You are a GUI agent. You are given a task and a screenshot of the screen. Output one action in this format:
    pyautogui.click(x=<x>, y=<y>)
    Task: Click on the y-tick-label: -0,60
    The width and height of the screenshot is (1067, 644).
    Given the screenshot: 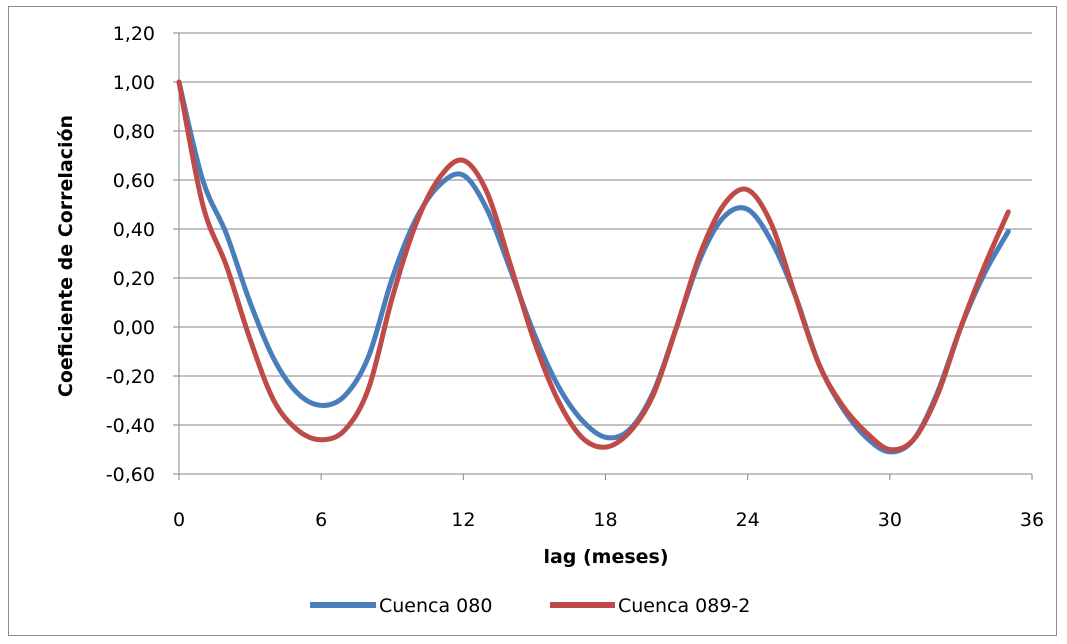 What is the action you would take?
    pyautogui.click(x=130, y=475)
    